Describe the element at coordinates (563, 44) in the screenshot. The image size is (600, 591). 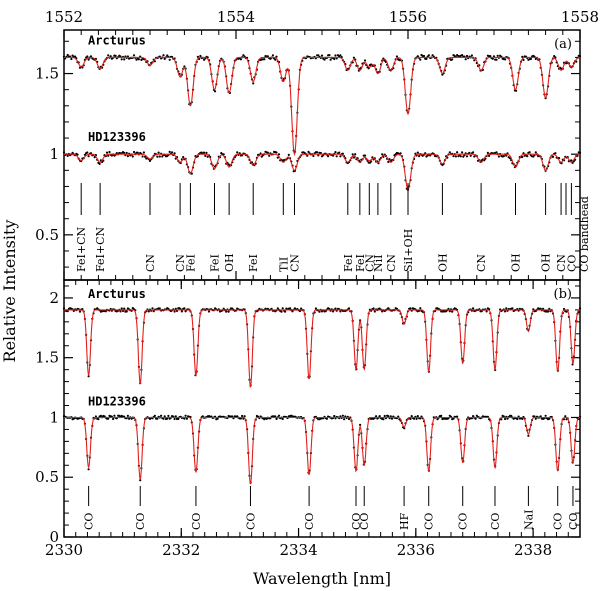
I see `panel-label: (a)` at that location.